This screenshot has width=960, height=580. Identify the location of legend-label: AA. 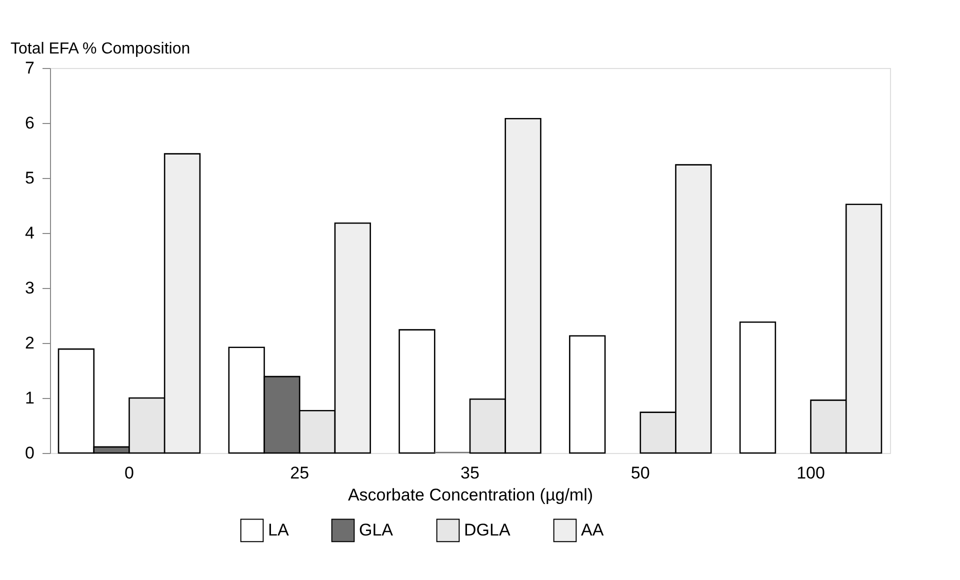
(592, 530).